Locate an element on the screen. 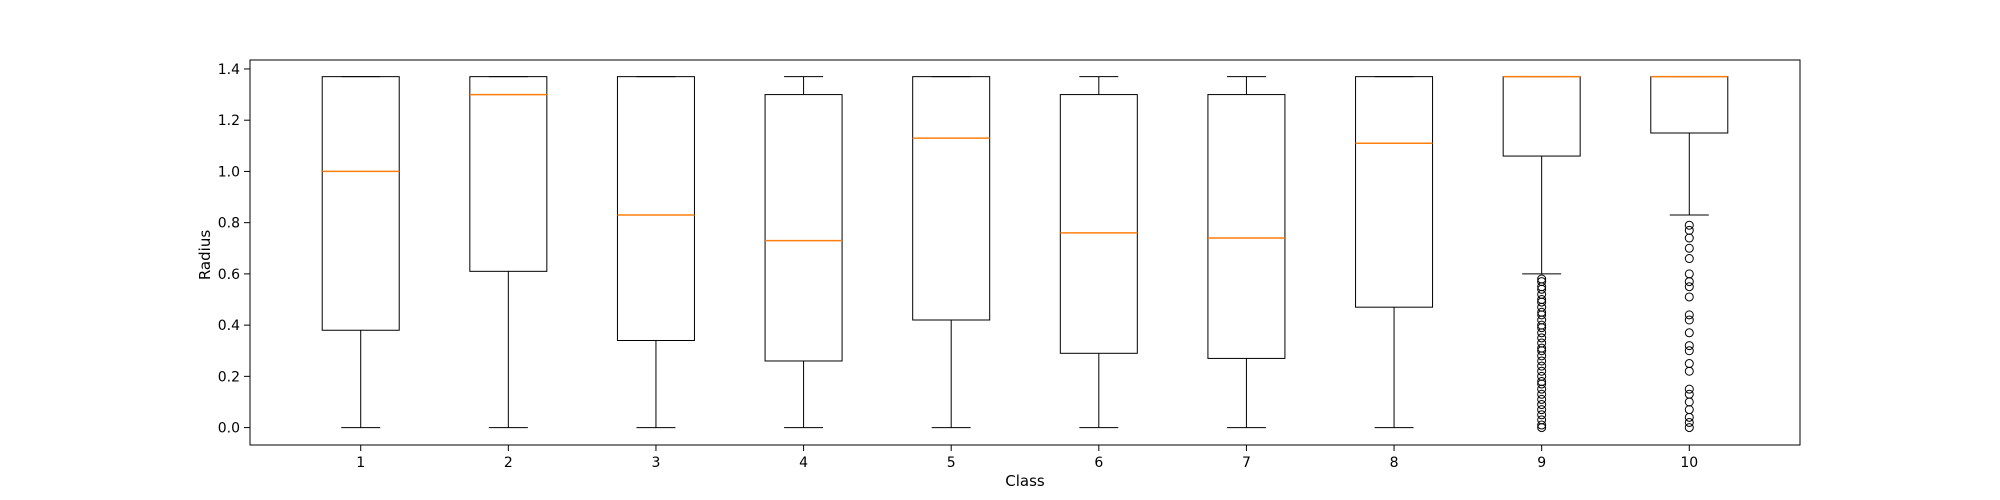 This screenshot has width=2000, height=500. x-tick-label: 10 is located at coordinates (1689, 463).